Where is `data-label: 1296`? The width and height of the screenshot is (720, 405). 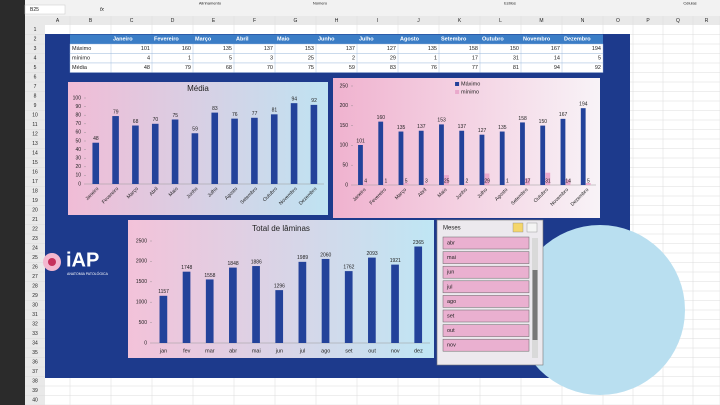
data-label: 1296 is located at coordinates (279, 286).